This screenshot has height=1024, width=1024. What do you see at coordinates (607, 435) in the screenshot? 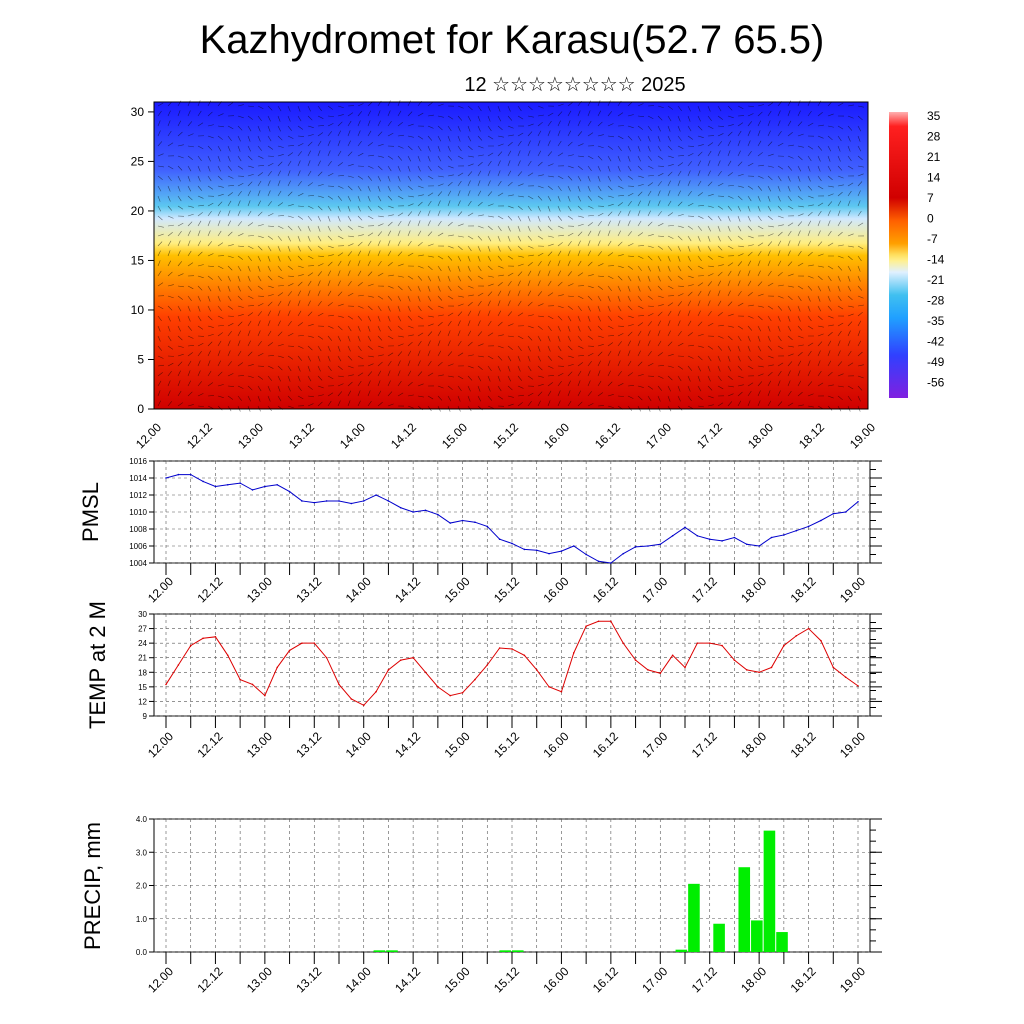
I see `heatmap-xtick-label: 16.12` at bounding box center [607, 435].